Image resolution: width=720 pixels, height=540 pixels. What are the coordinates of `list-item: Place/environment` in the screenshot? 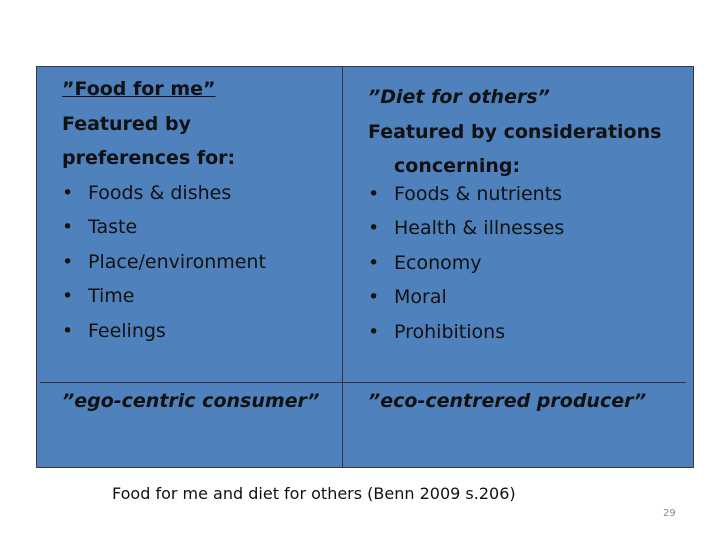 It's located at (187, 262).